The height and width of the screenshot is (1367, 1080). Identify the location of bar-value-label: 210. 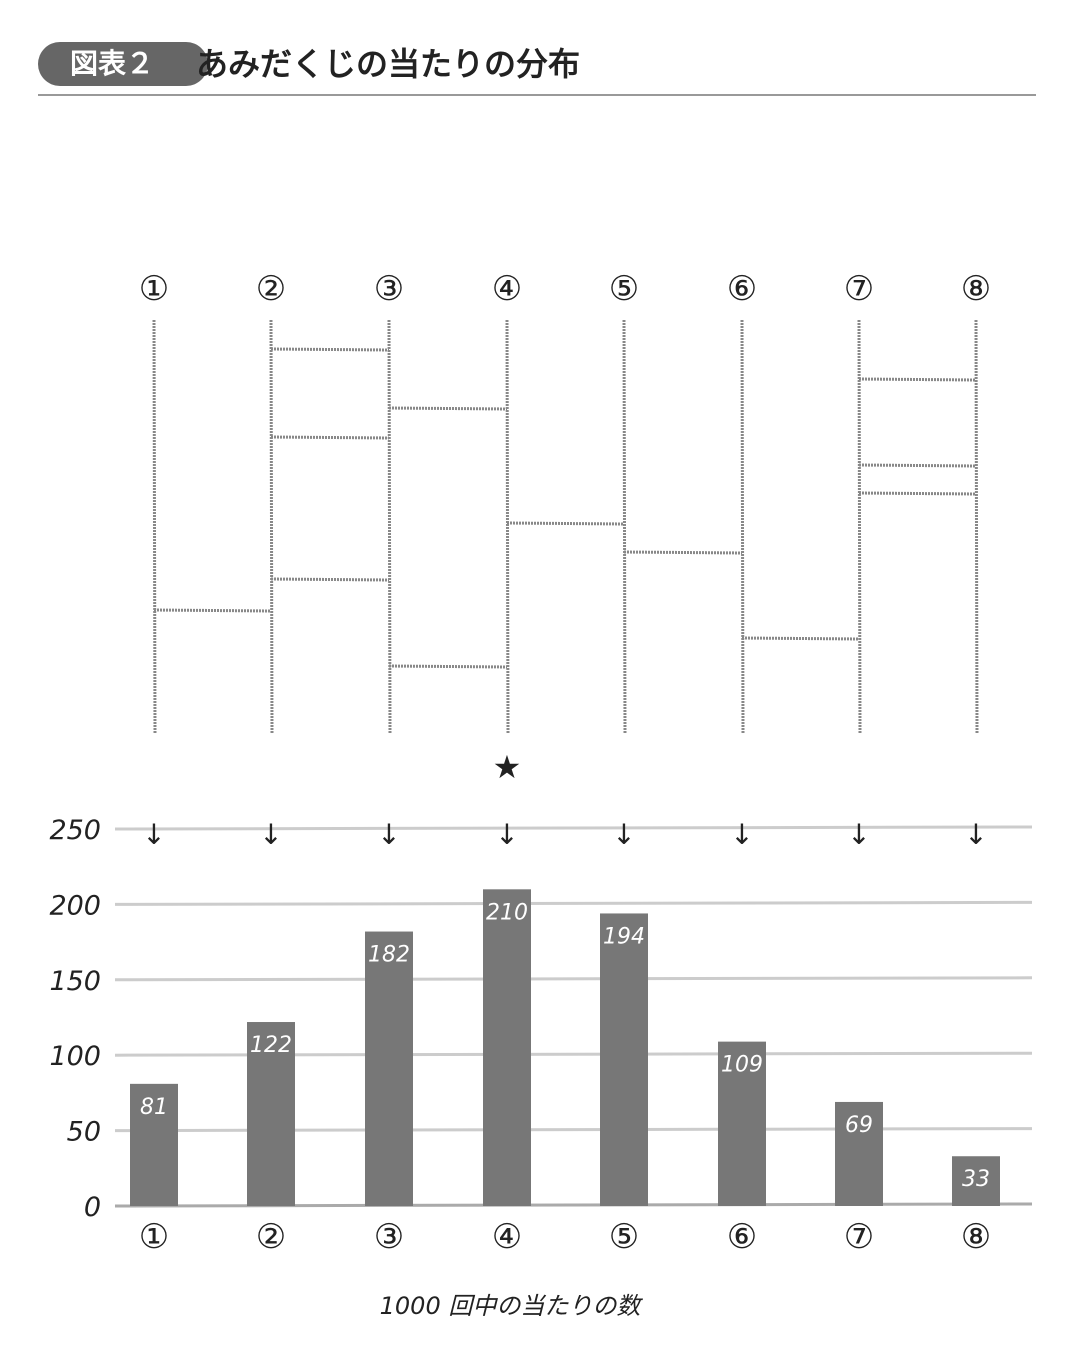
(507, 912).